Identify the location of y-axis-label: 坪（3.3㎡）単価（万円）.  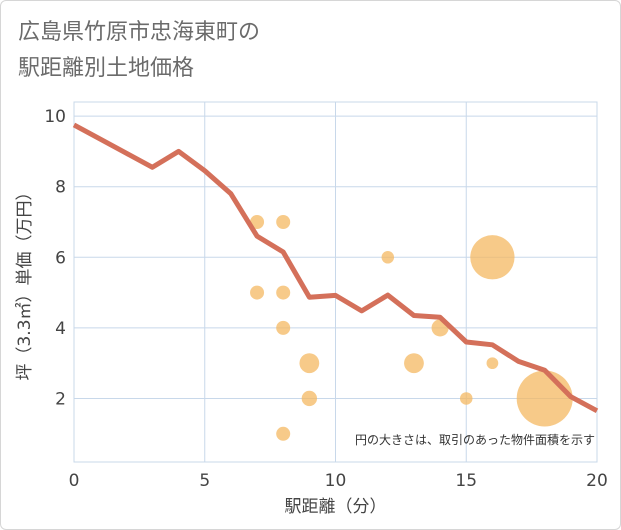
(25, 281).